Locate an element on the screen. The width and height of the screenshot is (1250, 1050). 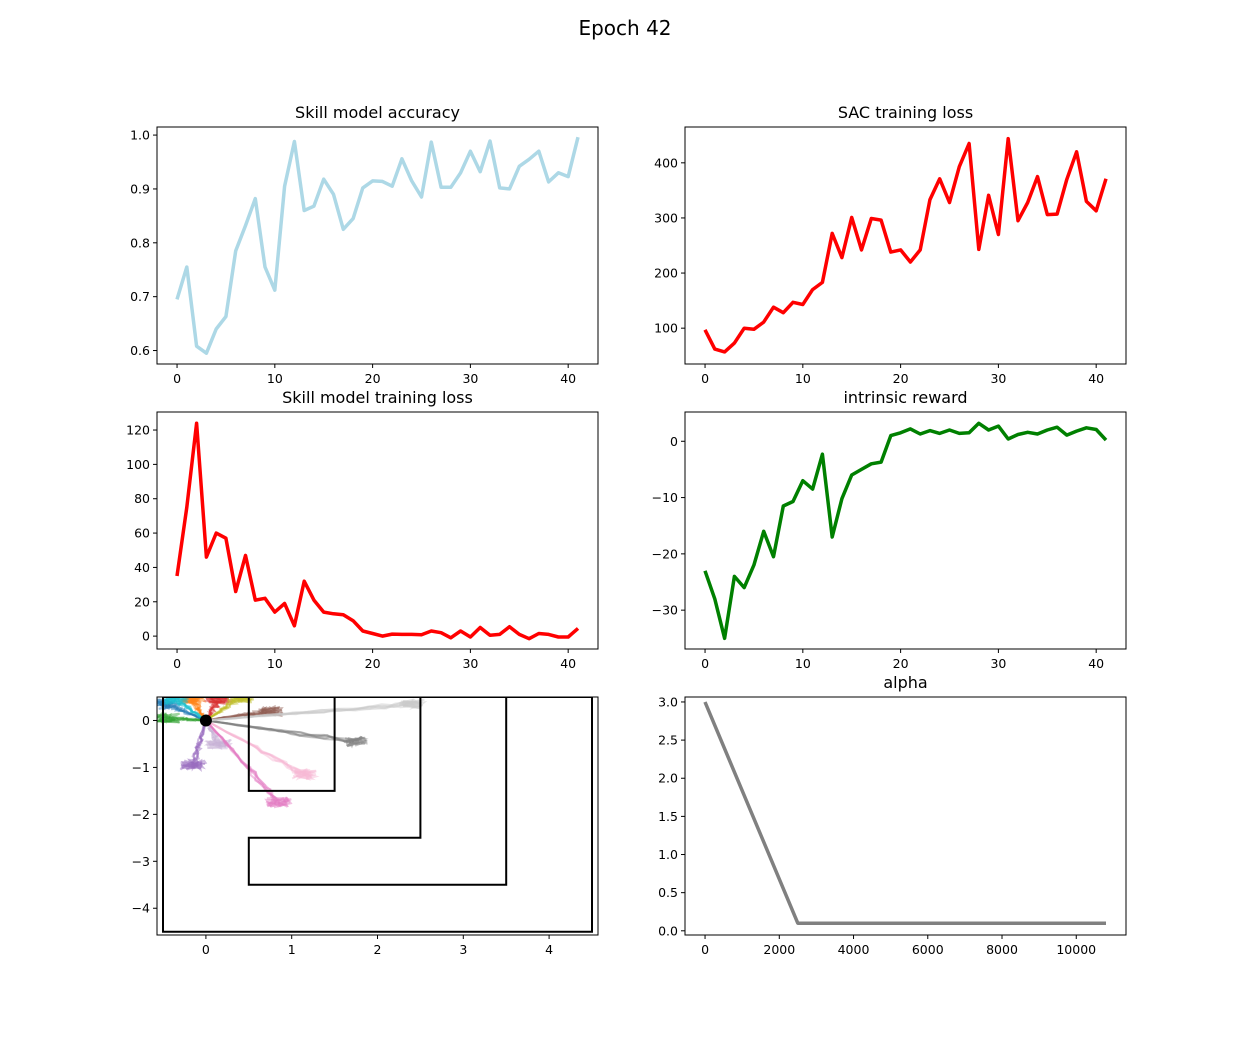
y-tick-label: −20 is located at coordinates (665, 553).